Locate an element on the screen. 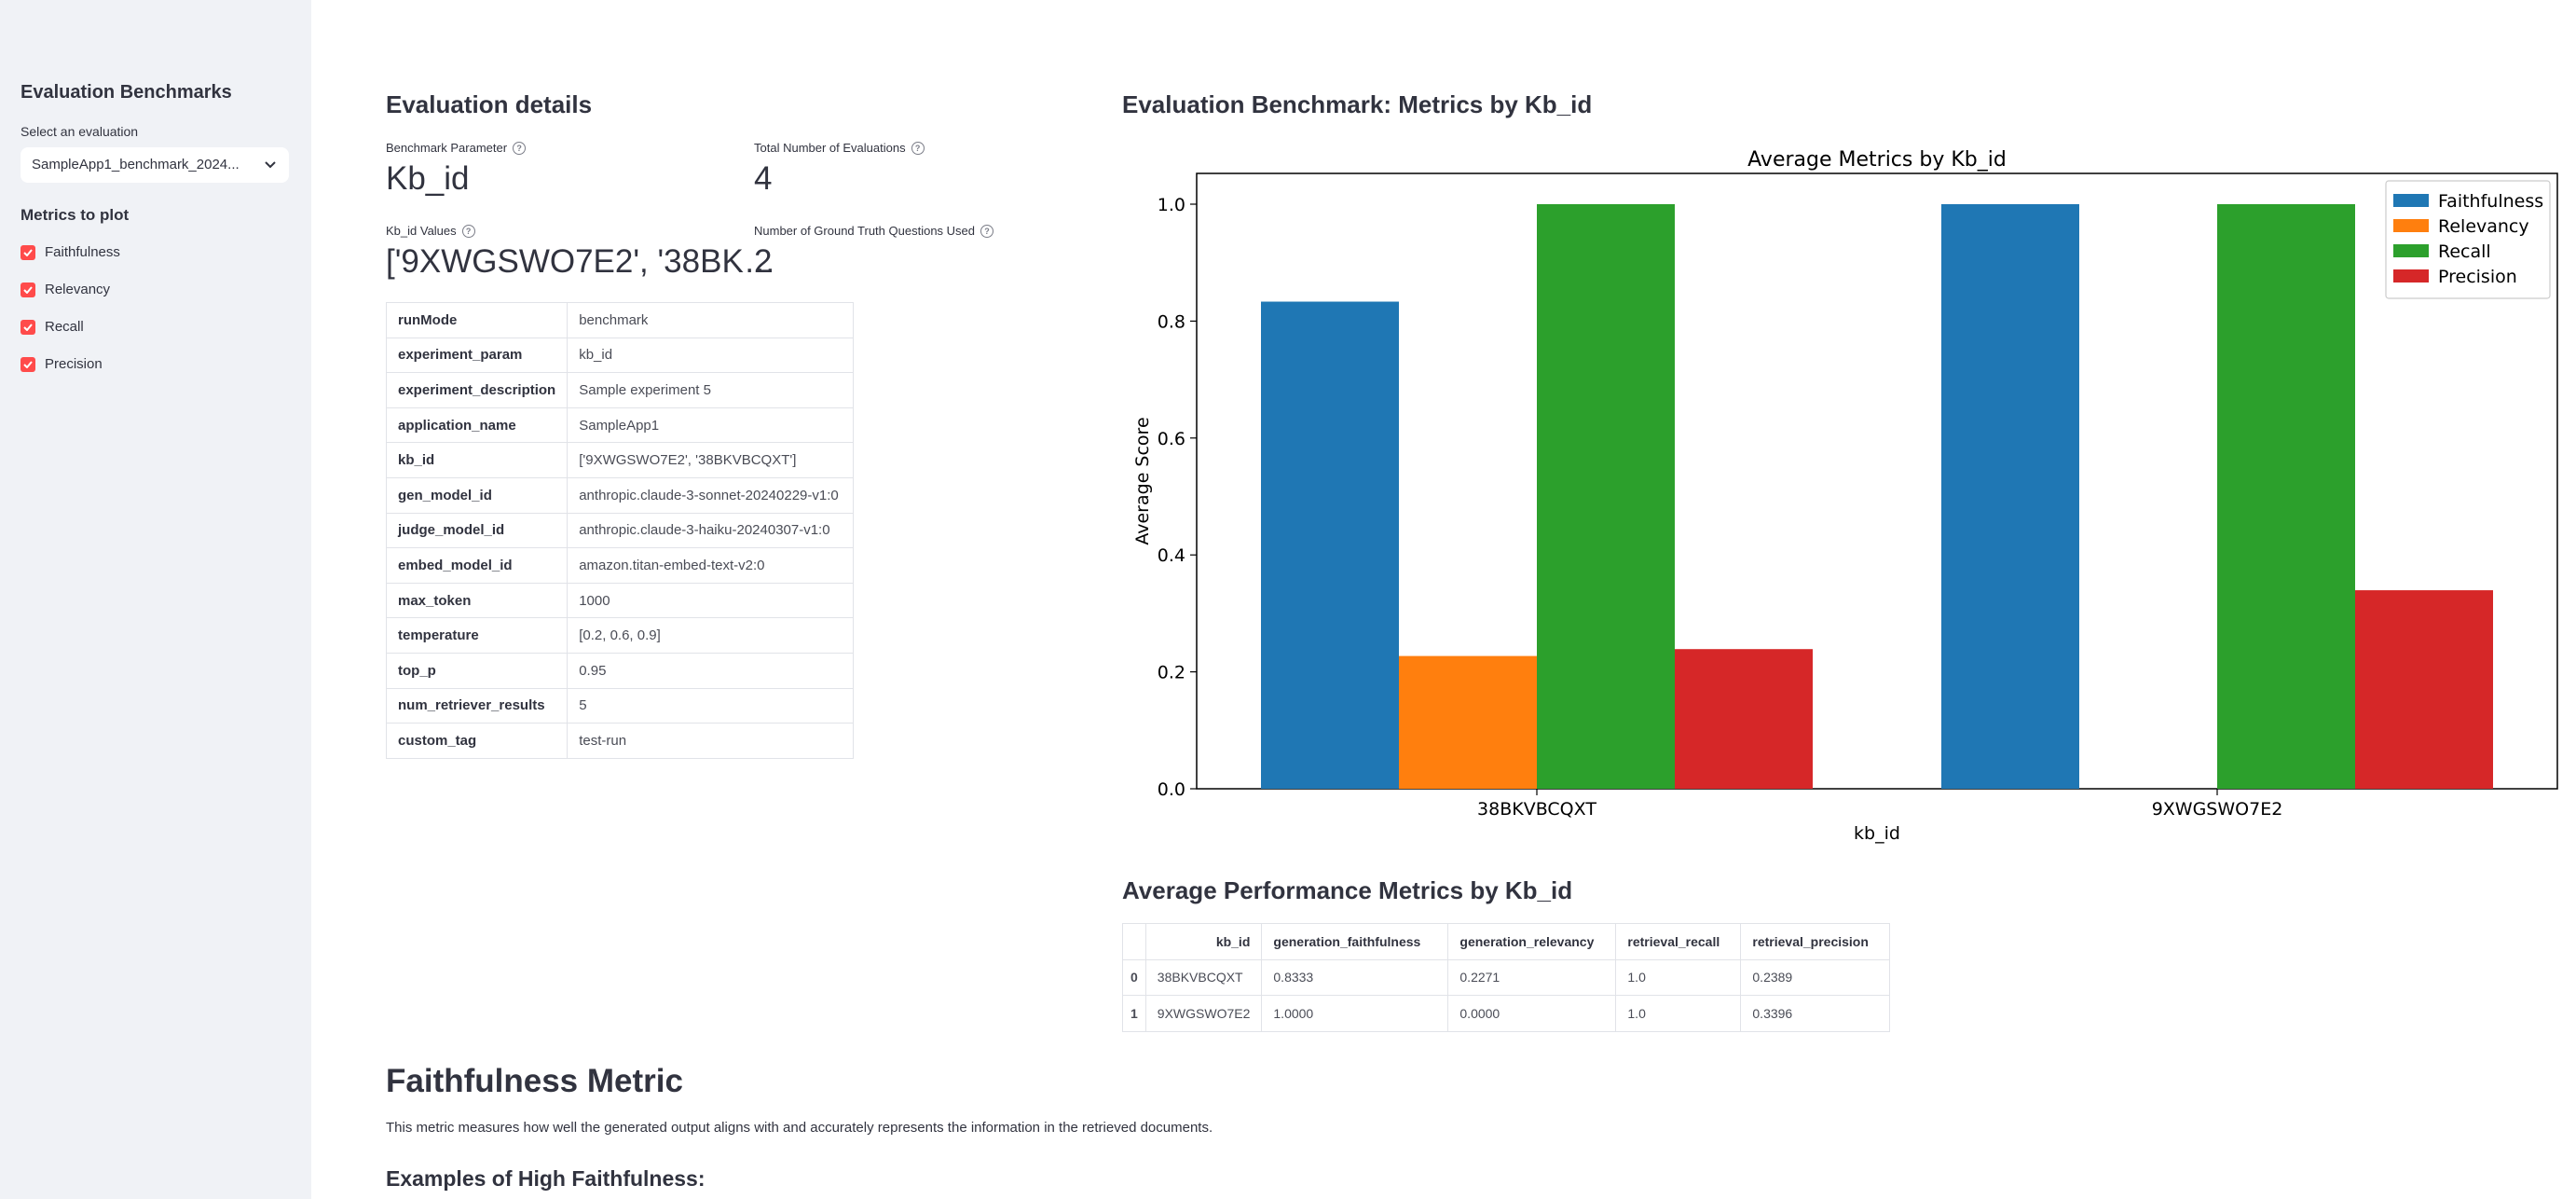 The height and width of the screenshot is (1199, 2576). y-tick-label: 1.0 is located at coordinates (1171, 205).